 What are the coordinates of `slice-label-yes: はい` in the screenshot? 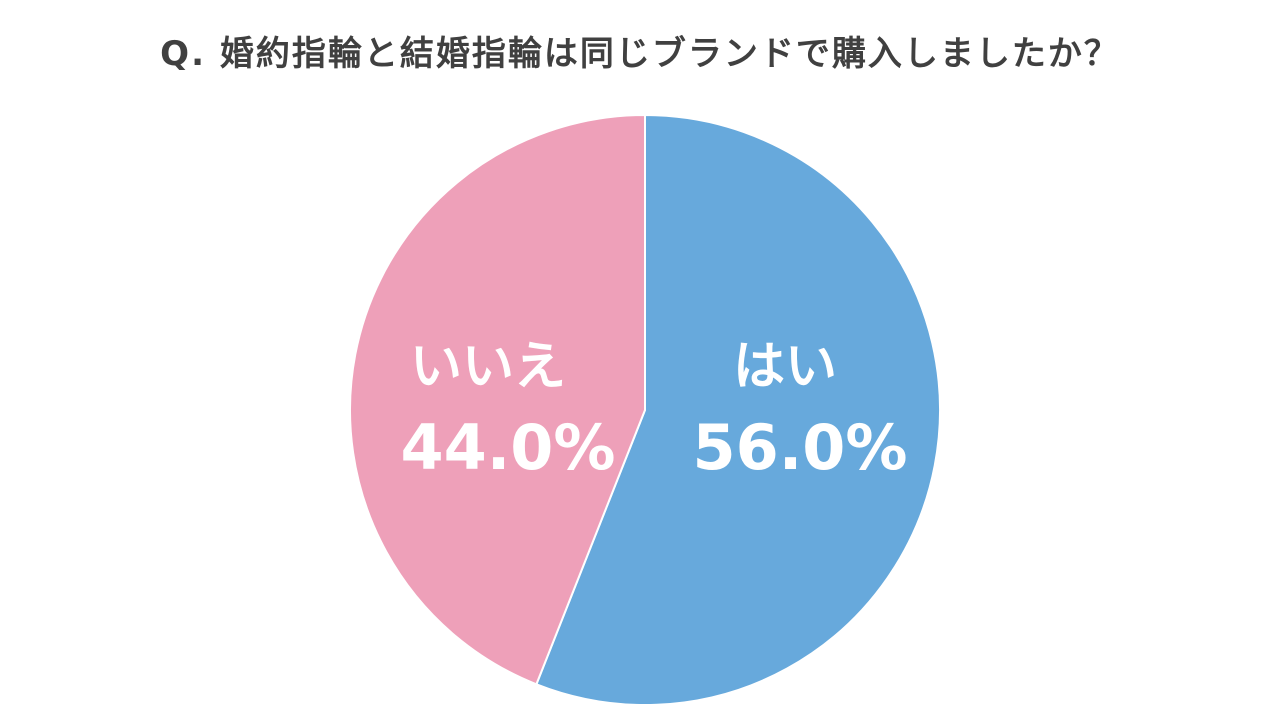 It's located at (785, 367).